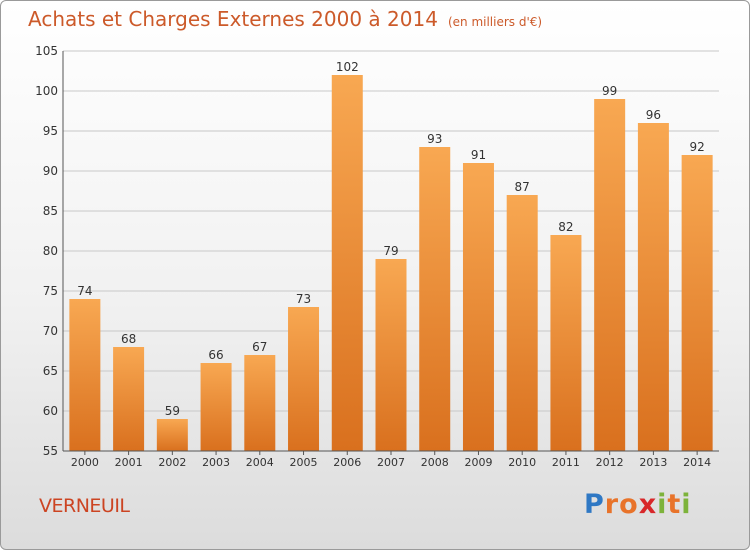 Image resolution: width=750 pixels, height=550 pixels. I want to click on x-tick-label: 2007, so click(391, 462).